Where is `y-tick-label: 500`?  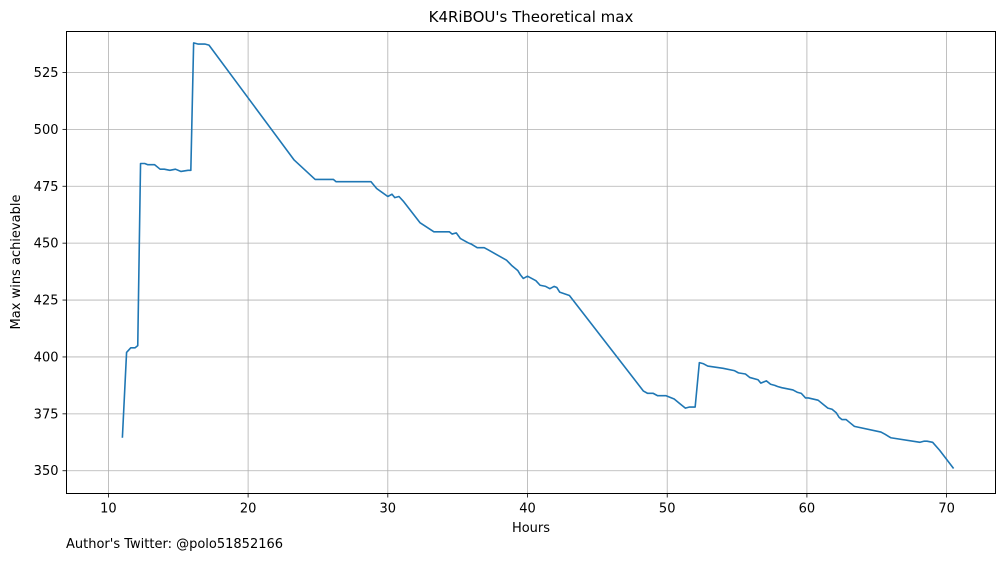 y-tick-label: 500 is located at coordinates (46, 130).